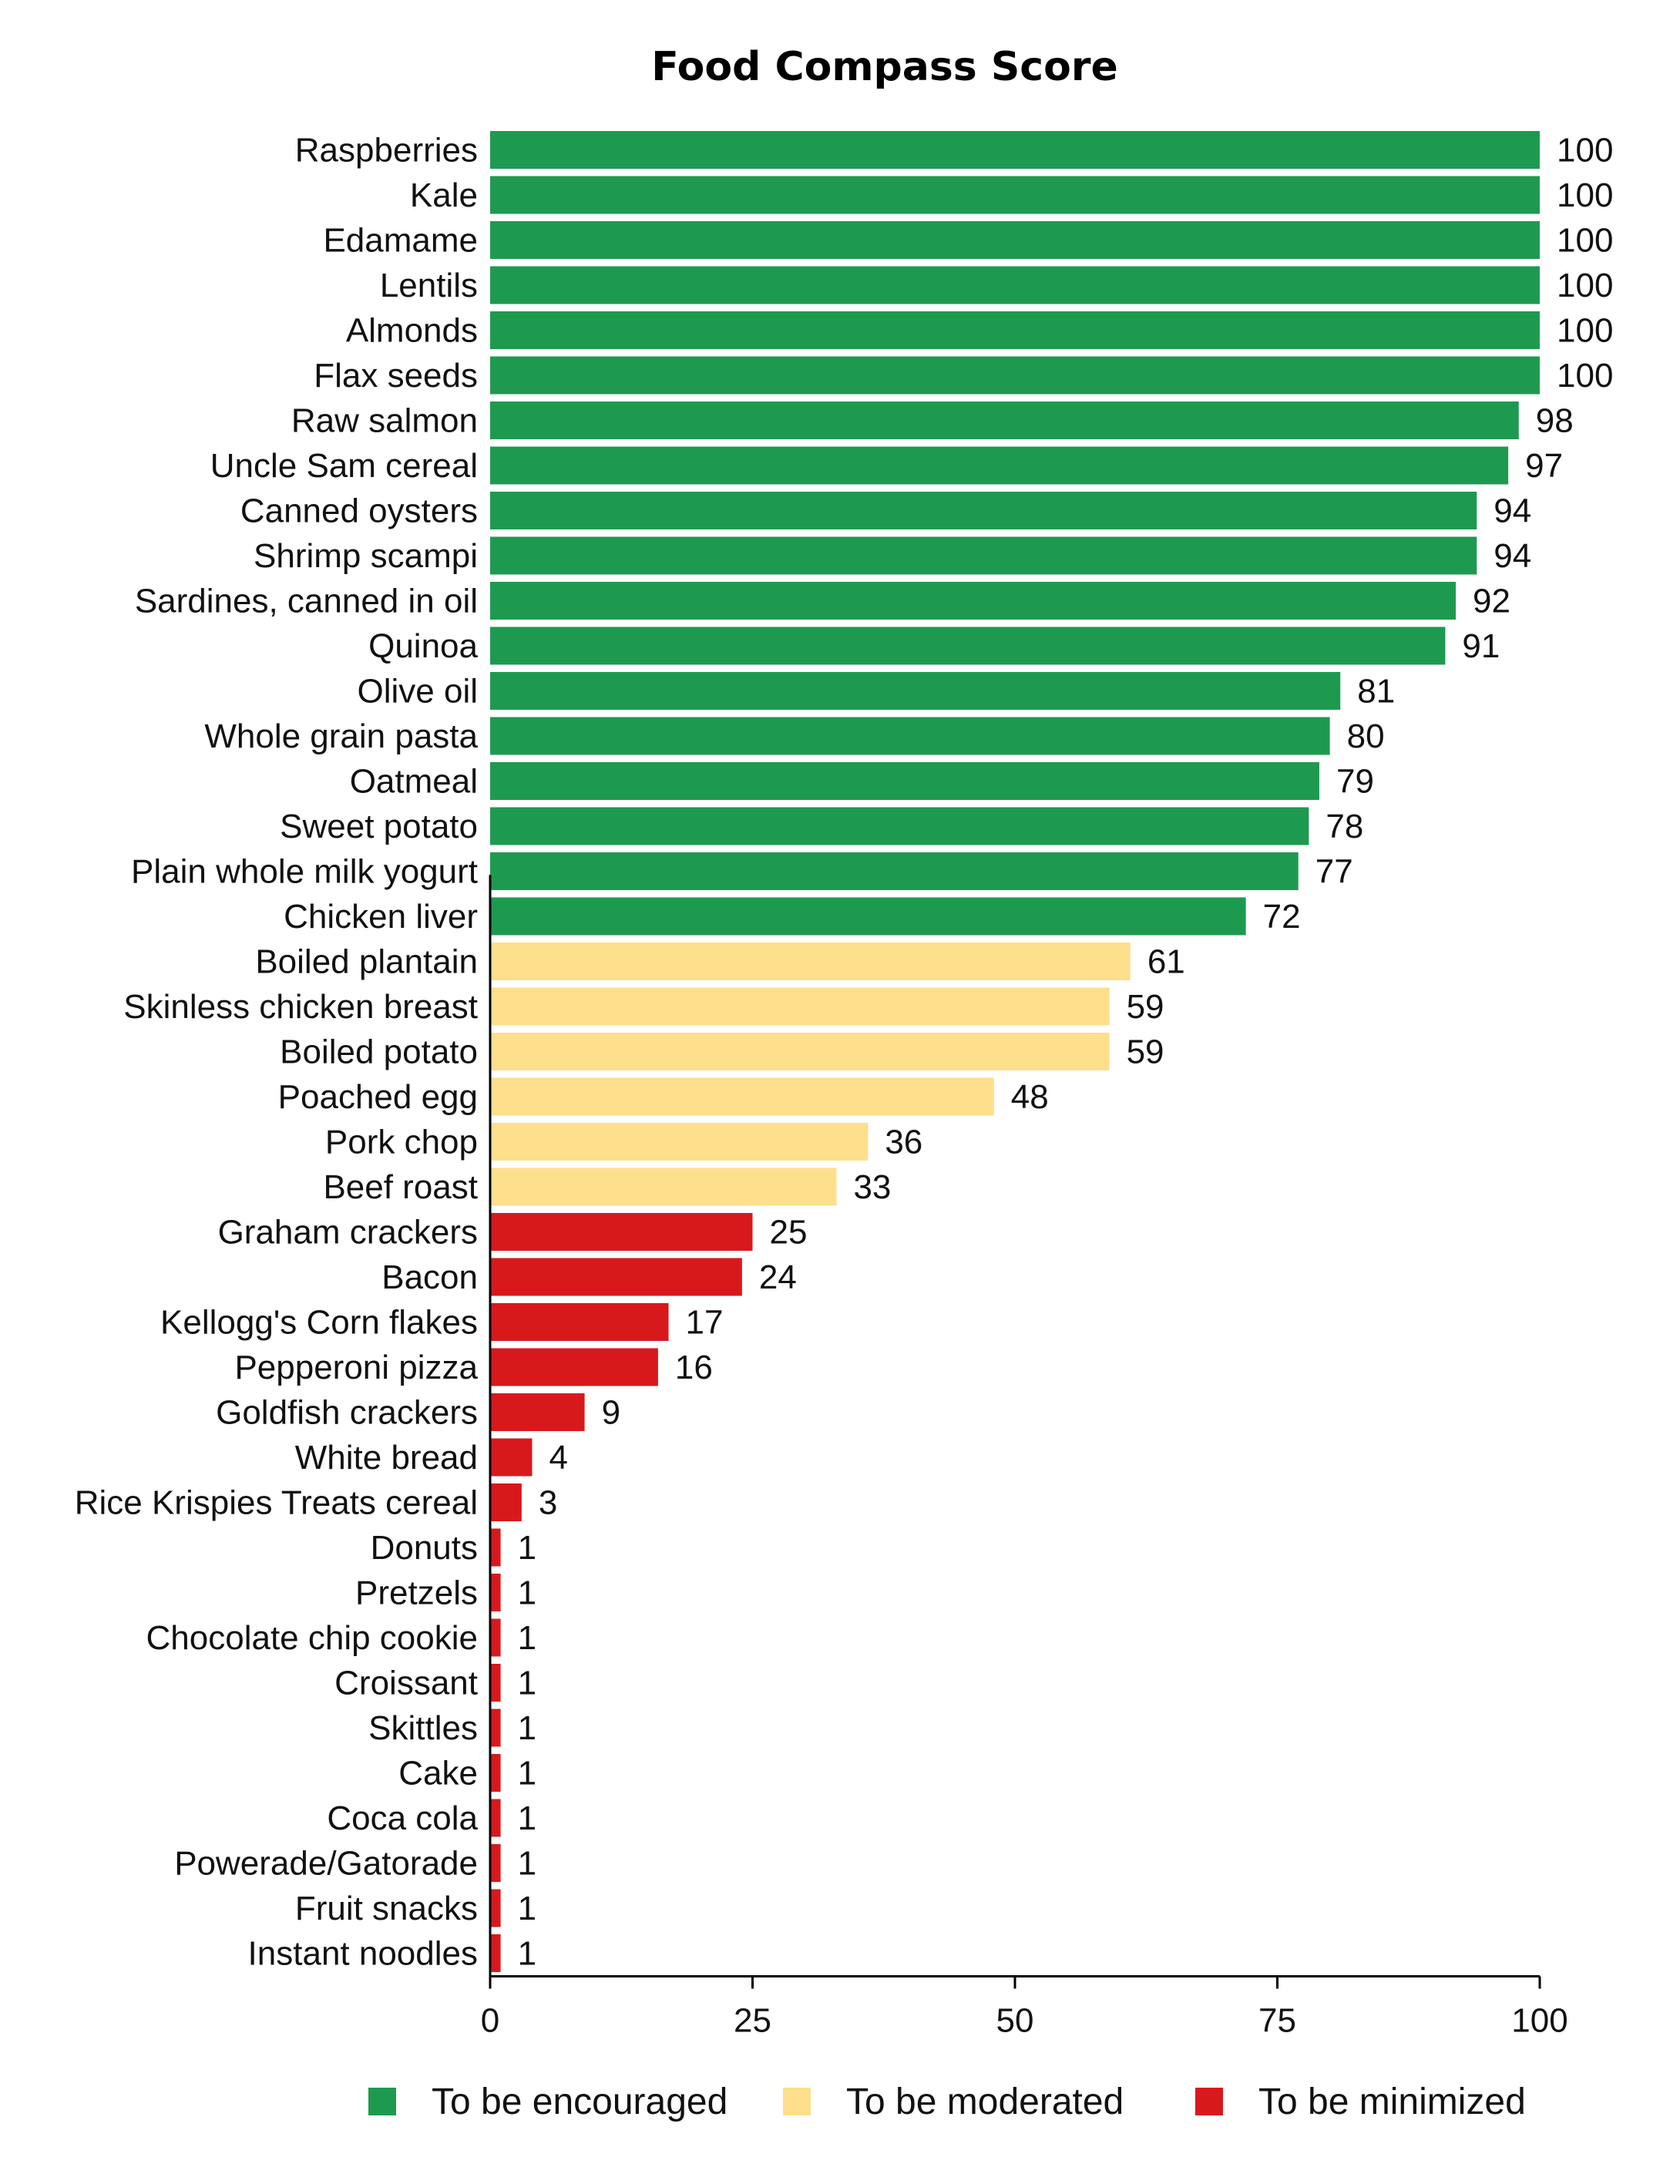 This screenshot has height=2184, width=1680. What do you see at coordinates (1209, 2102) in the screenshot?
I see `legend-swatch-minimized` at bounding box center [1209, 2102].